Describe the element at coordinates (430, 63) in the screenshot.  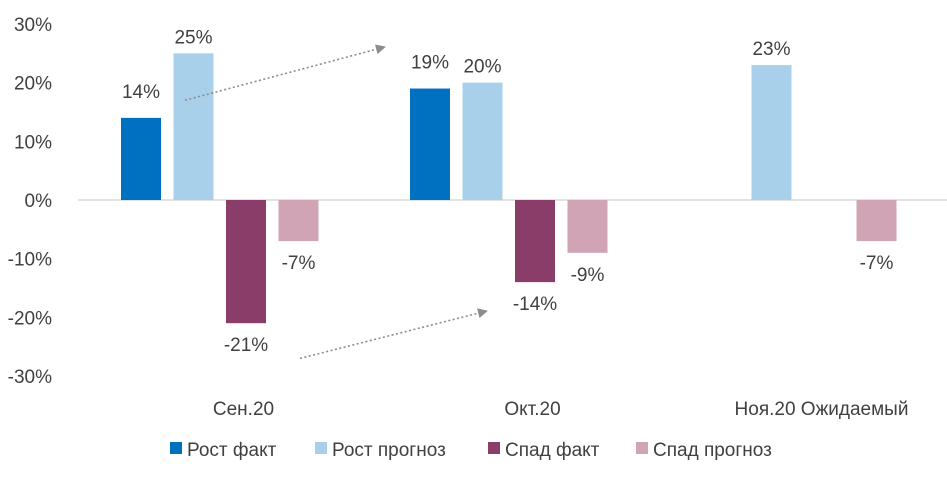
I see `data-label: 19%` at that location.